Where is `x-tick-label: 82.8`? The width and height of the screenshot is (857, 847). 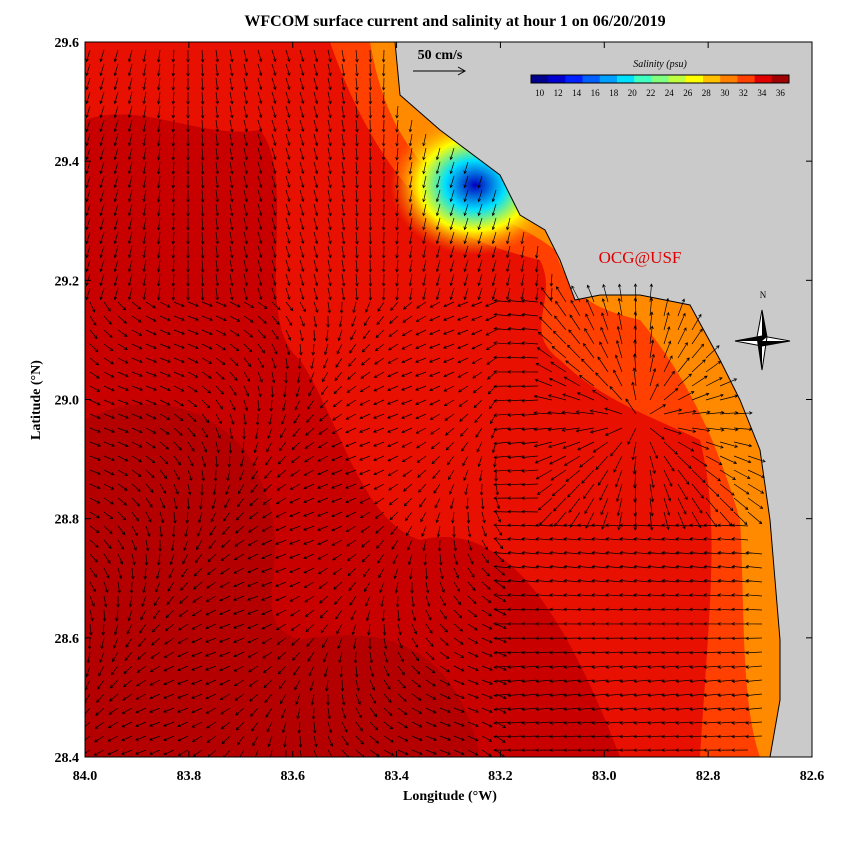 x-tick-label: 82.8 is located at coordinates (708, 776).